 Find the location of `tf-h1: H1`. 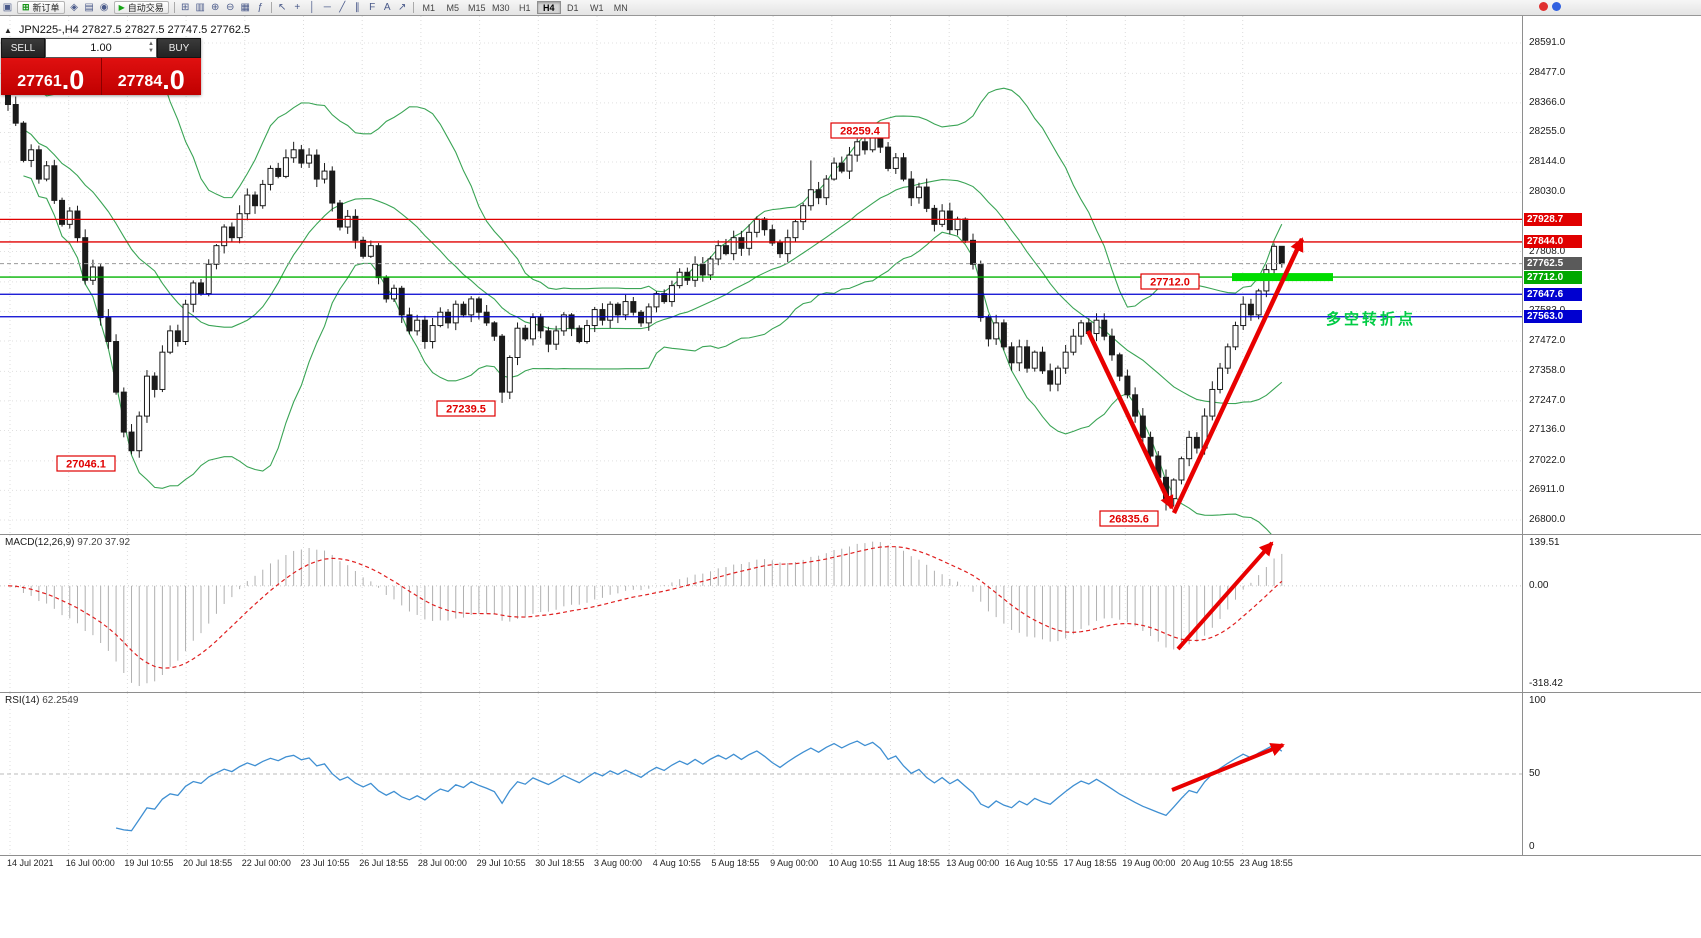

tf-h1: H1 is located at coordinates (525, 7).